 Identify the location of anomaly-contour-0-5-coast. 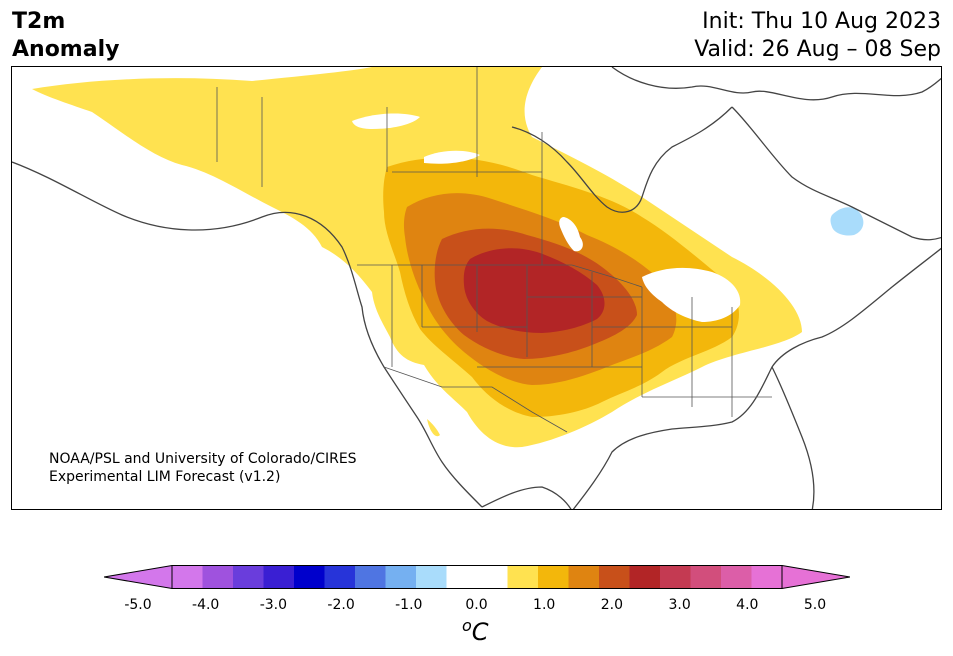
(433, 428).